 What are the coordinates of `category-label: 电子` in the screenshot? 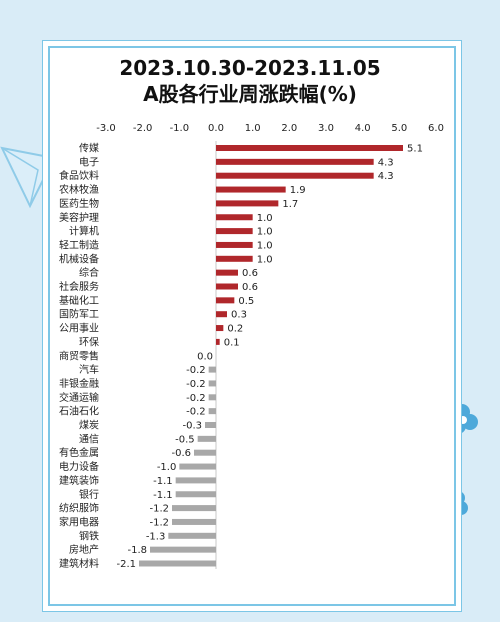 It's located at (89, 161).